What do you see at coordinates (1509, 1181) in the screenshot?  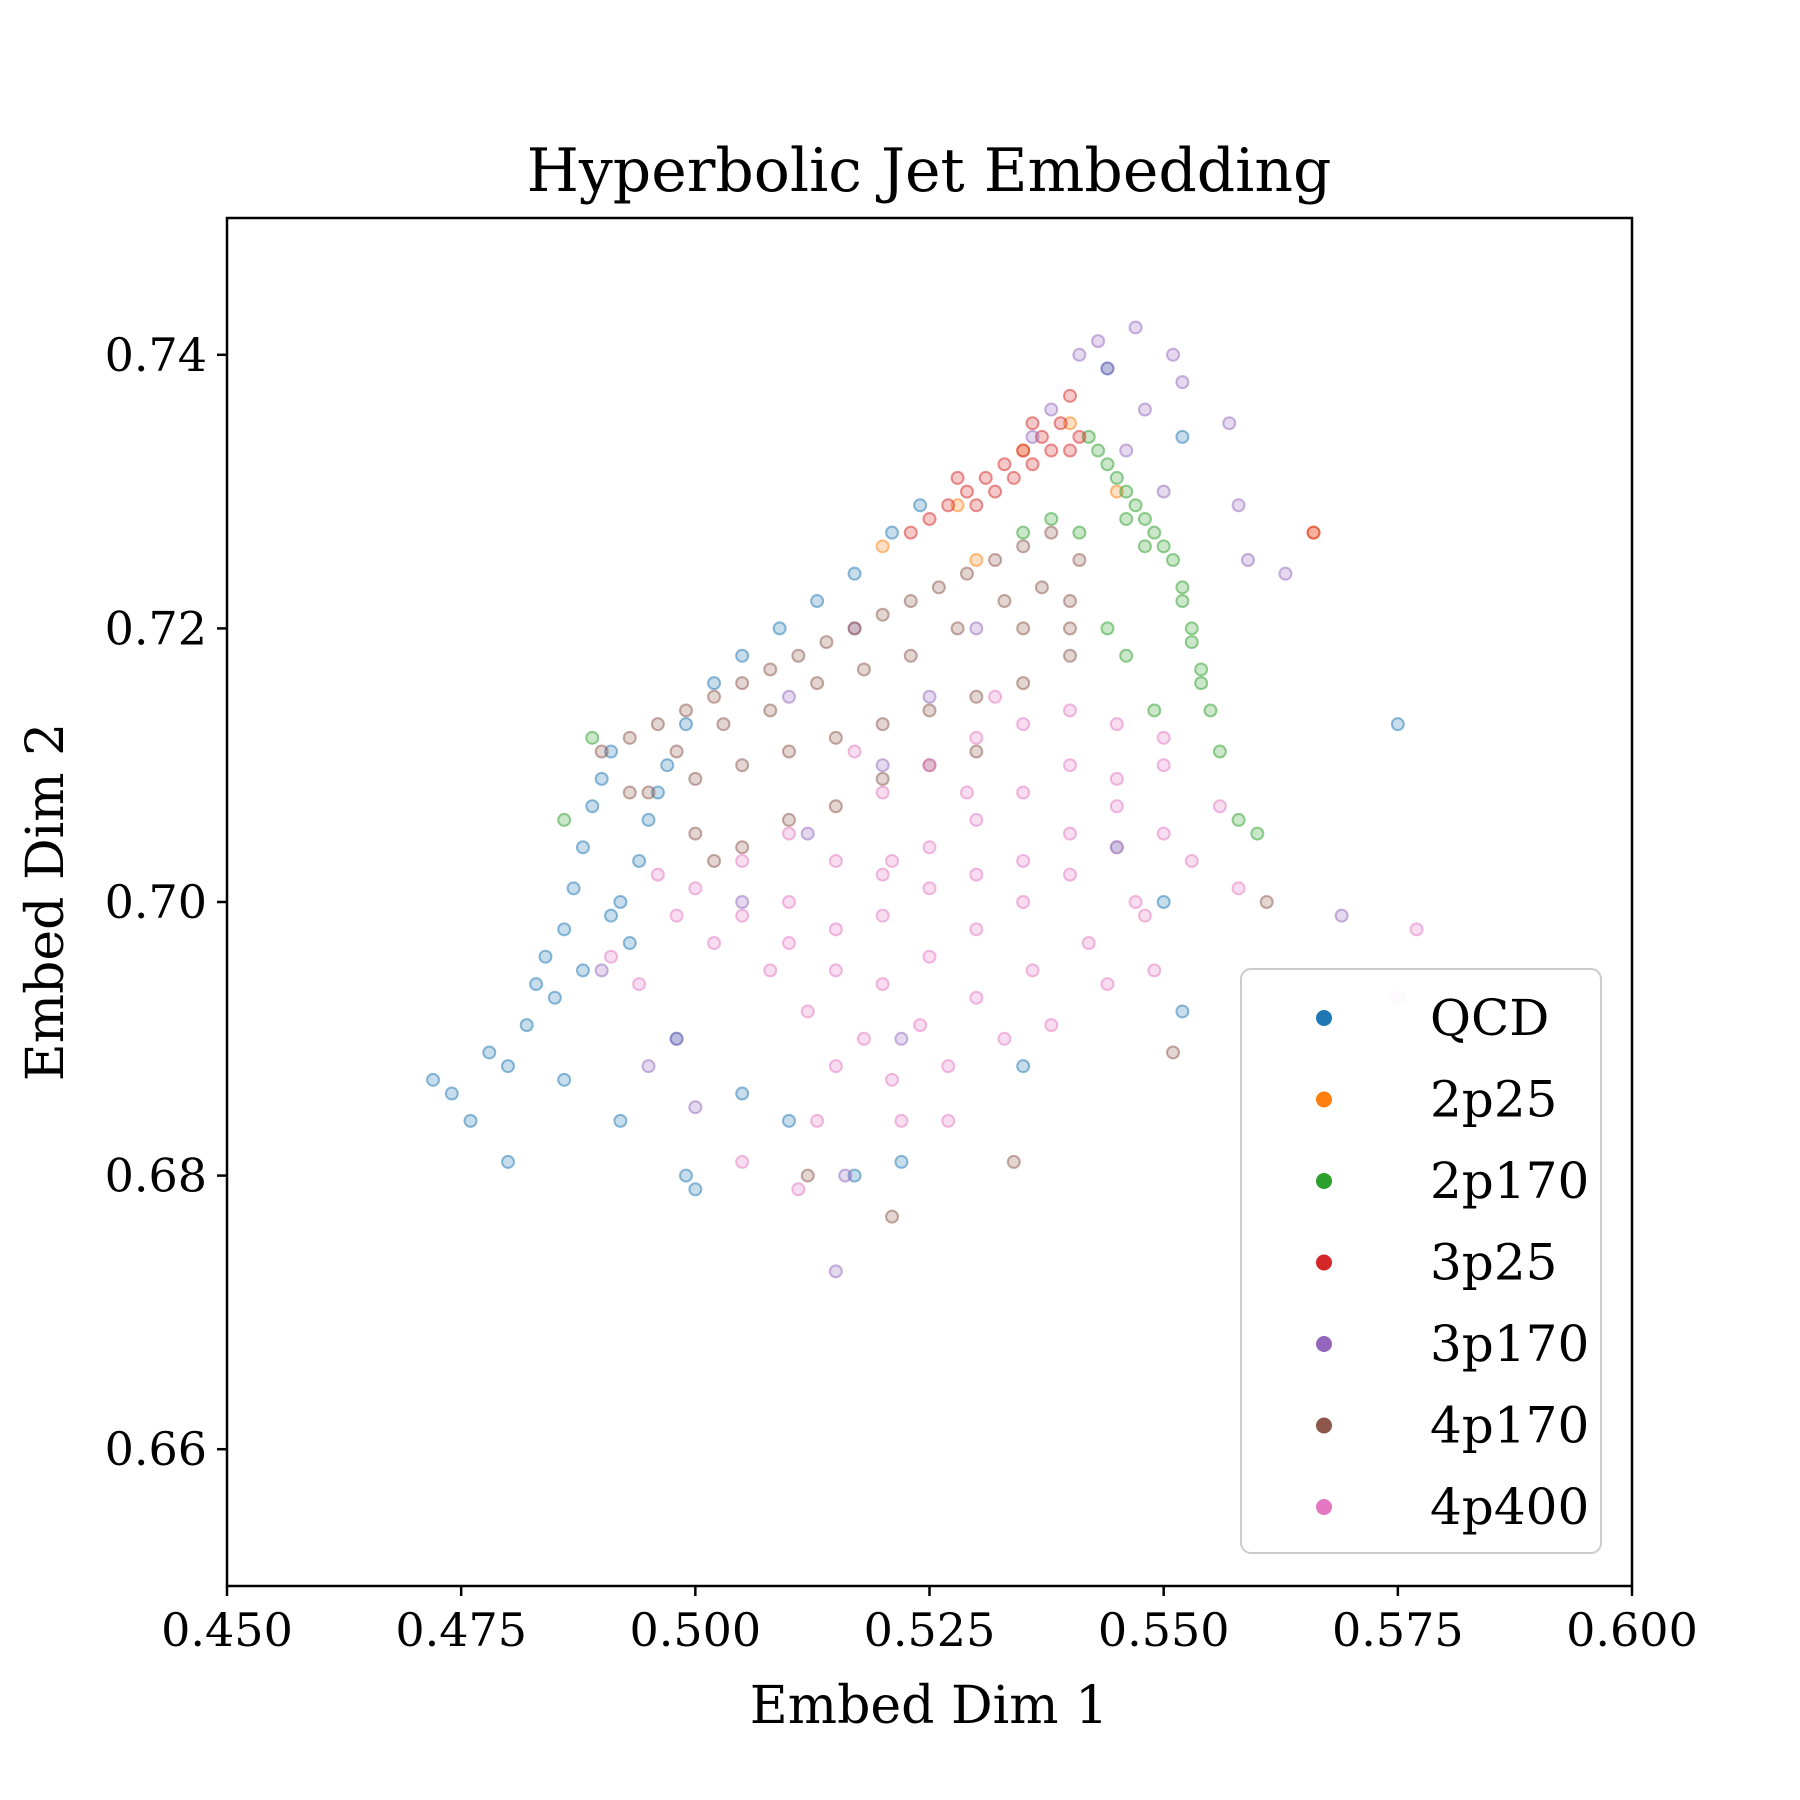 I see `legend-label: 2p170` at bounding box center [1509, 1181].